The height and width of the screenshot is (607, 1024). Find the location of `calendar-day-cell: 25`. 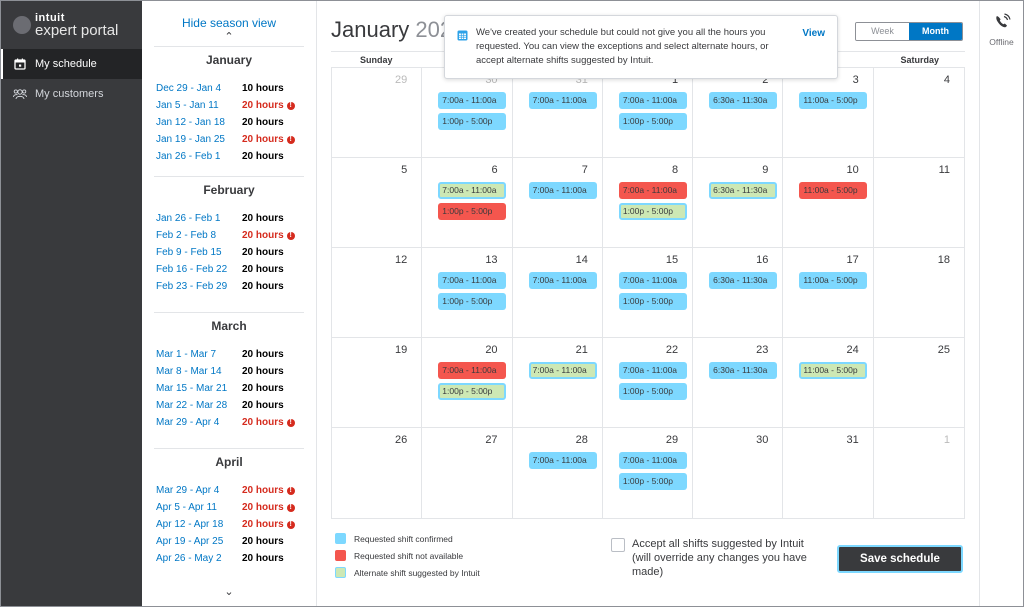

calendar-day-cell: 25 is located at coordinates (919, 382).